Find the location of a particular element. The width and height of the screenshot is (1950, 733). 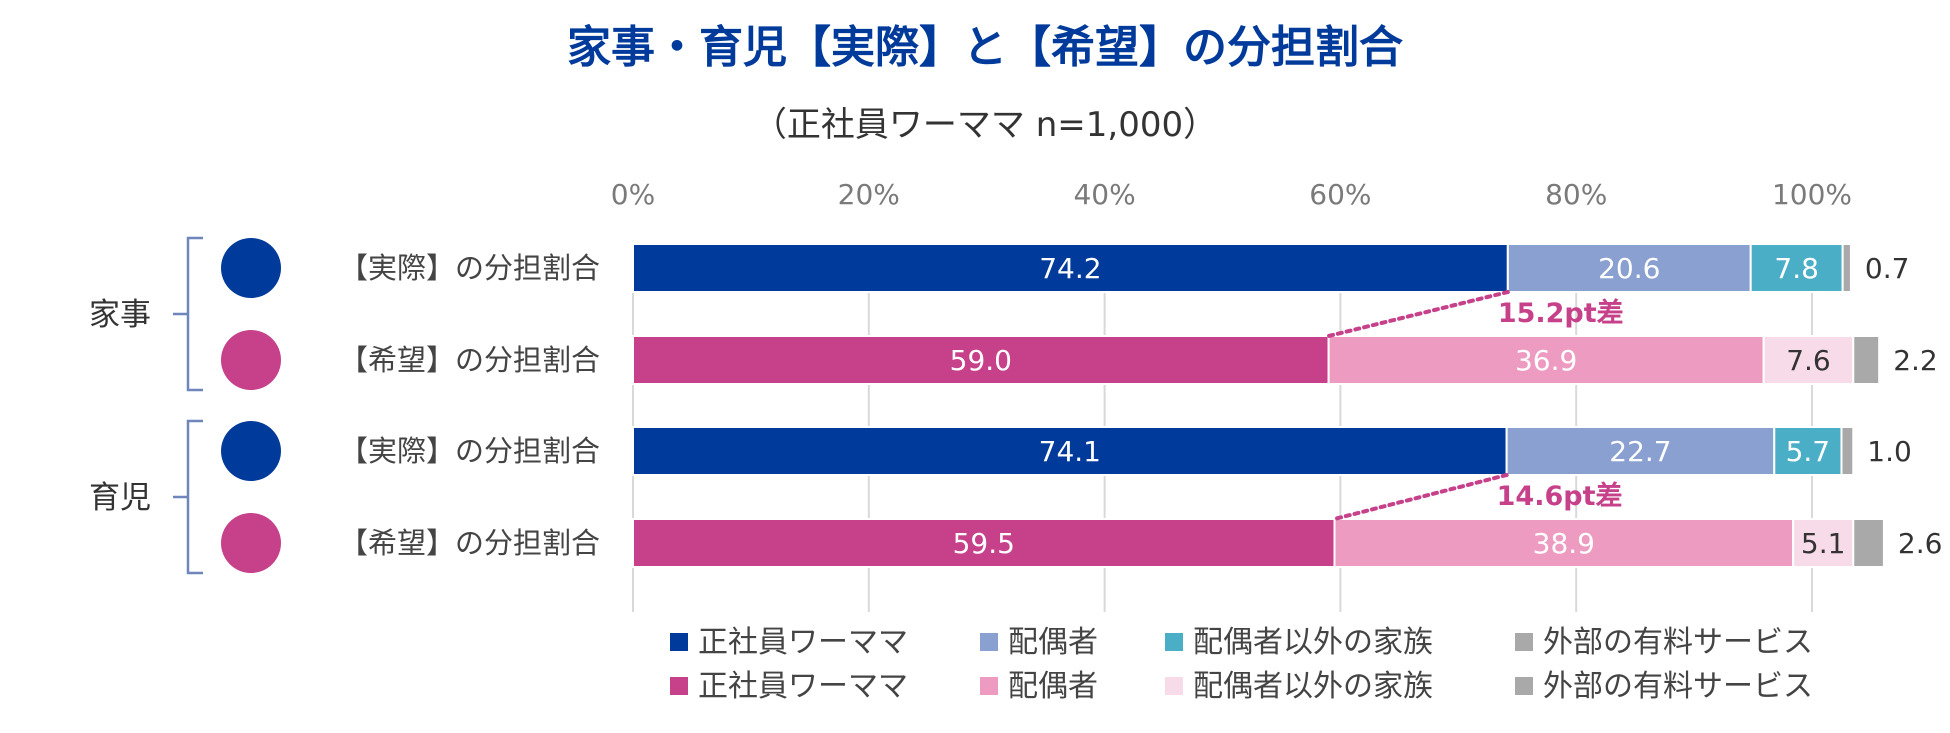

bar-value-label: 59.5 is located at coordinates (984, 543).